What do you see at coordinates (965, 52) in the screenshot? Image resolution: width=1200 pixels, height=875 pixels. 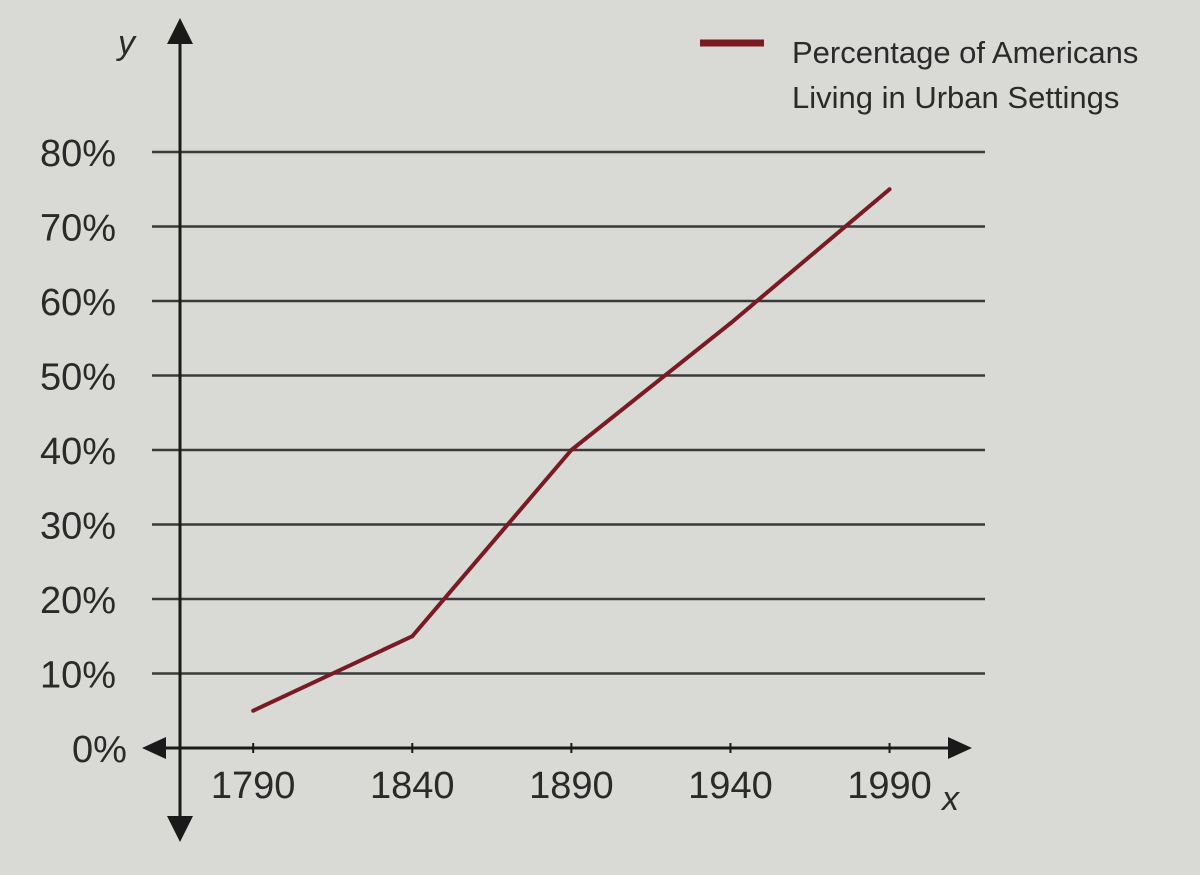 I see `legend-label-line-1: Percentage of Americans` at bounding box center [965, 52].